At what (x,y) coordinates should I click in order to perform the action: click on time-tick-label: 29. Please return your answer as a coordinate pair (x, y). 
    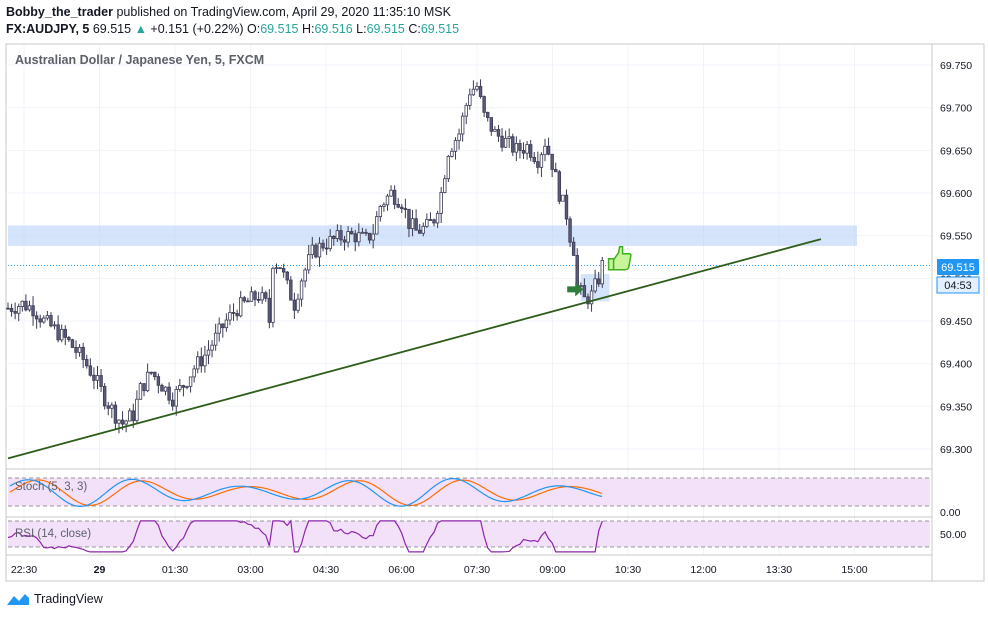
    Looking at the image, I should click on (100, 570).